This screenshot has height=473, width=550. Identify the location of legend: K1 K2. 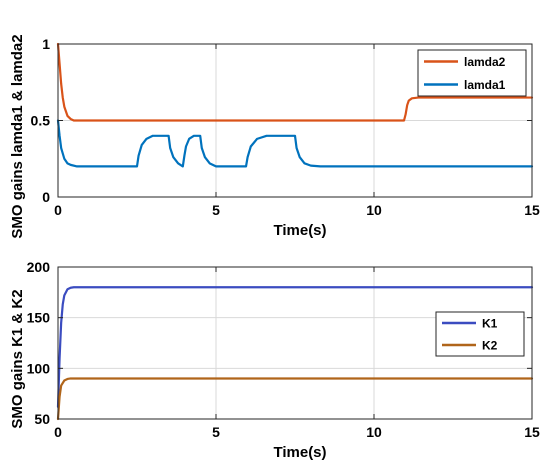
(480, 334).